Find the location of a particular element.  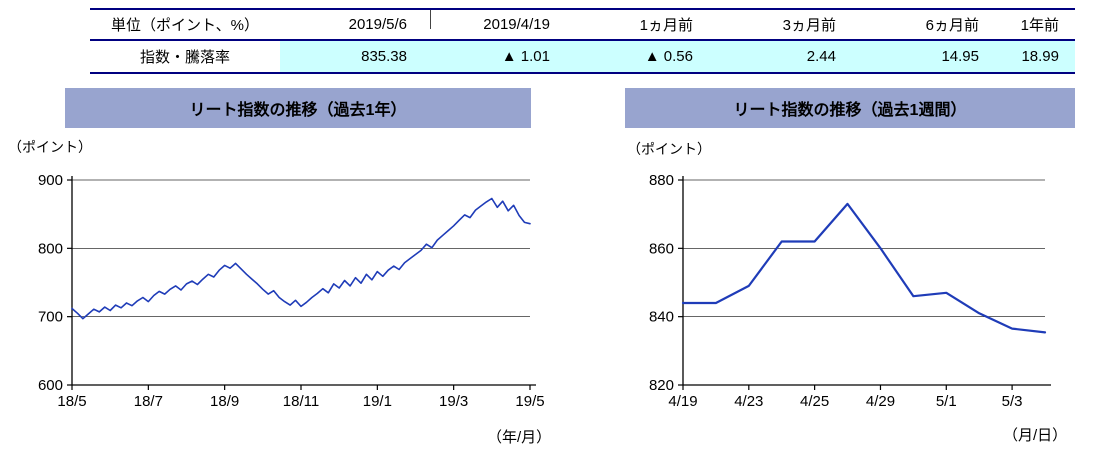

y-tick-label: 840 is located at coordinates (661, 317).